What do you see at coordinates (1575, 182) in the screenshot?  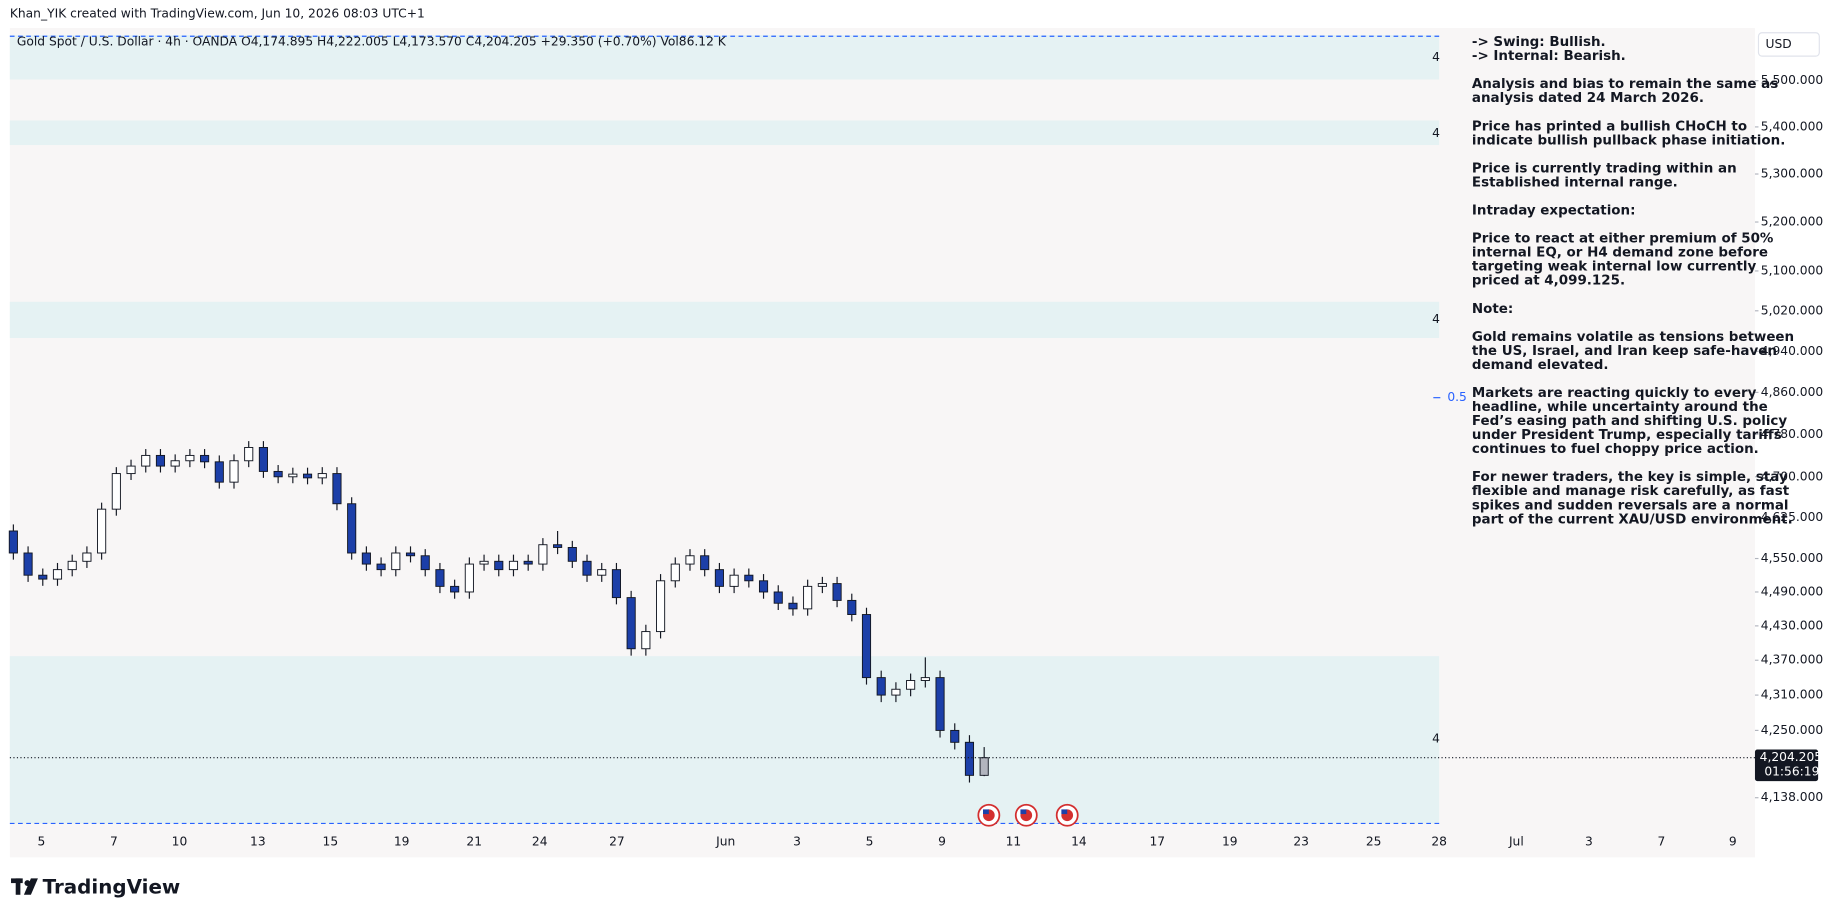 I see `note-line: Established internal range.` at bounding box center [1575, 182].